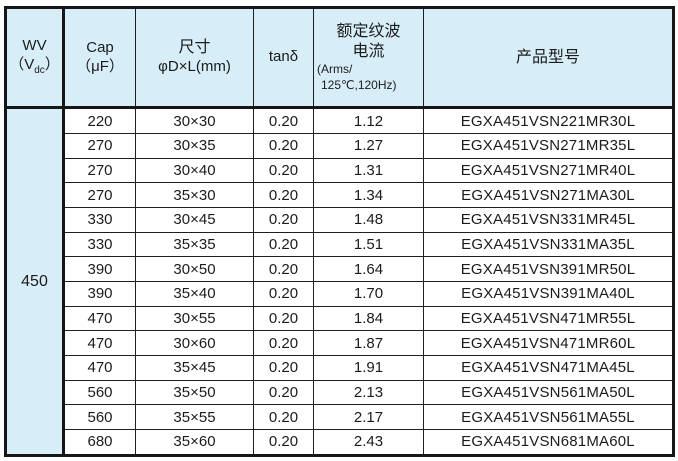  I want to click on header-ripple-line2: 电流, so click(368, 51).